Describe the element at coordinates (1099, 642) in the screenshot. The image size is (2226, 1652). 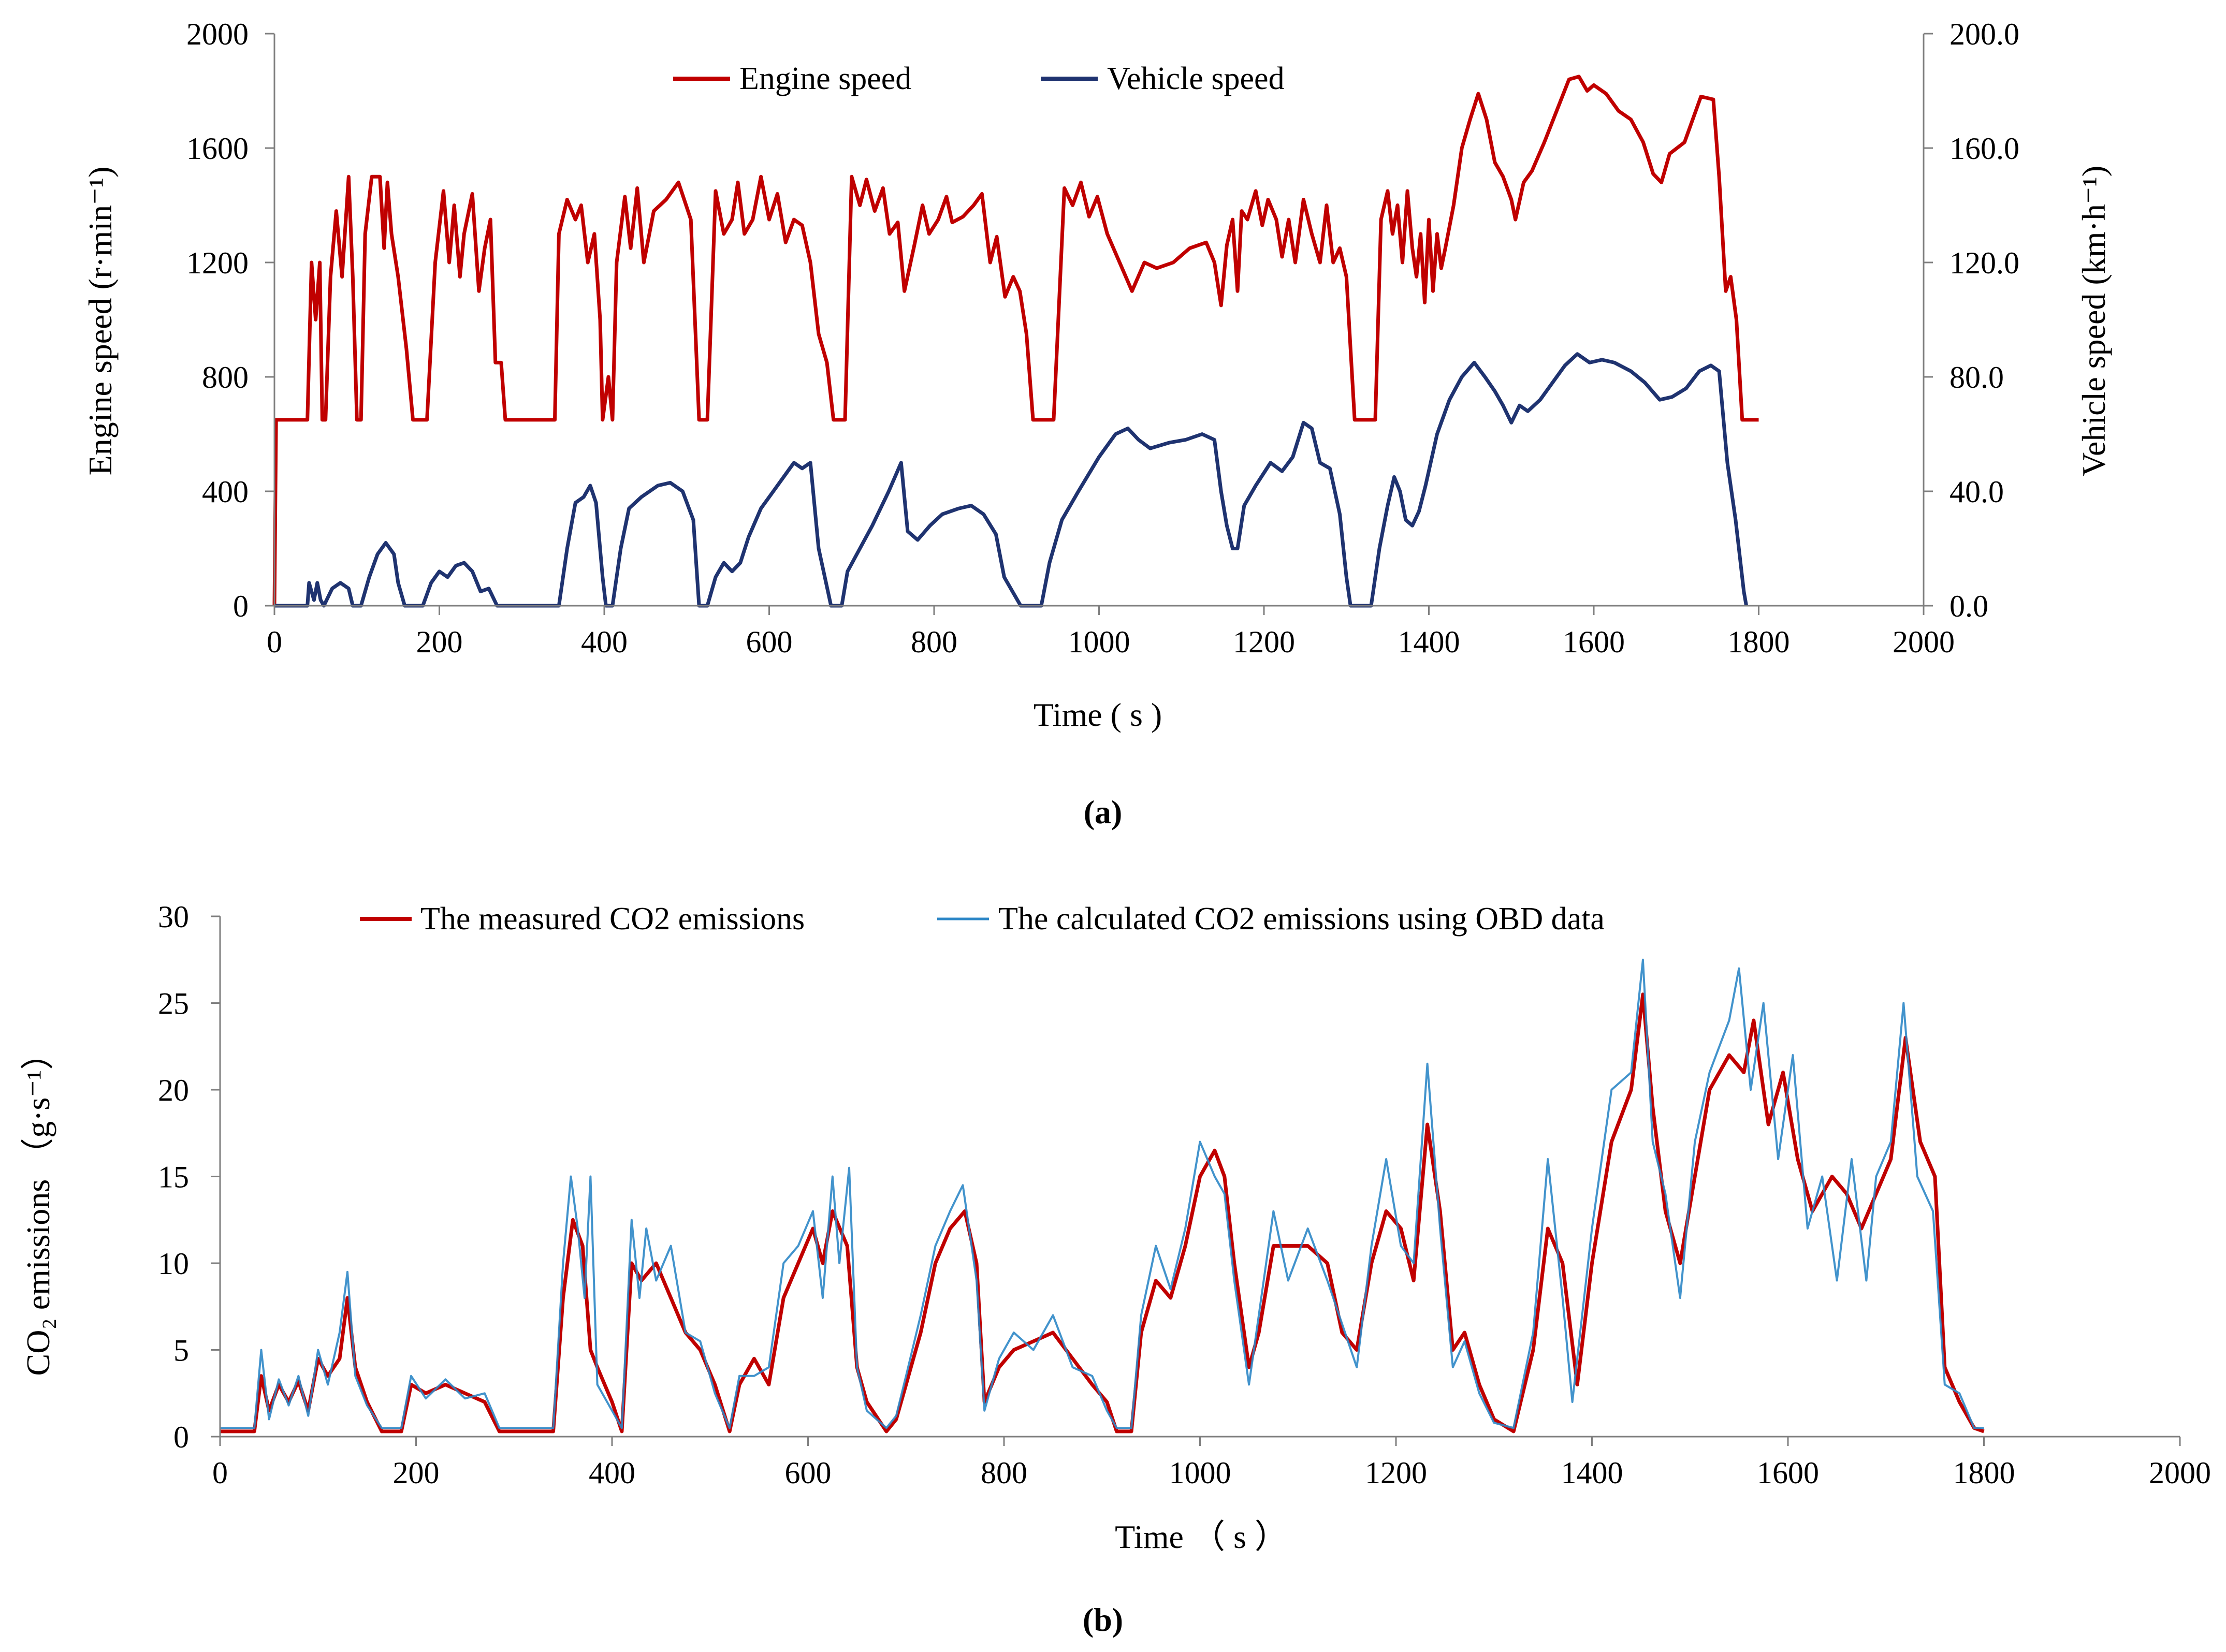
I see `chart-a-x-tick-label: 1000` at that location.